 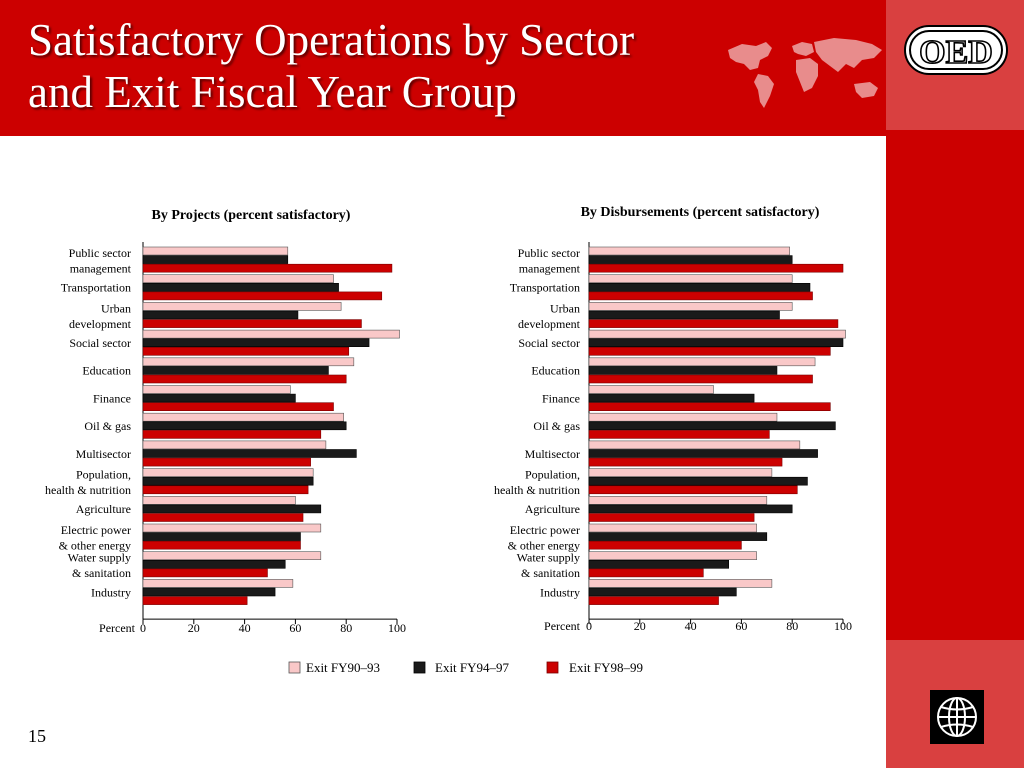 I want to click on oed-logo-text: OED, so click(x=956, y=52).